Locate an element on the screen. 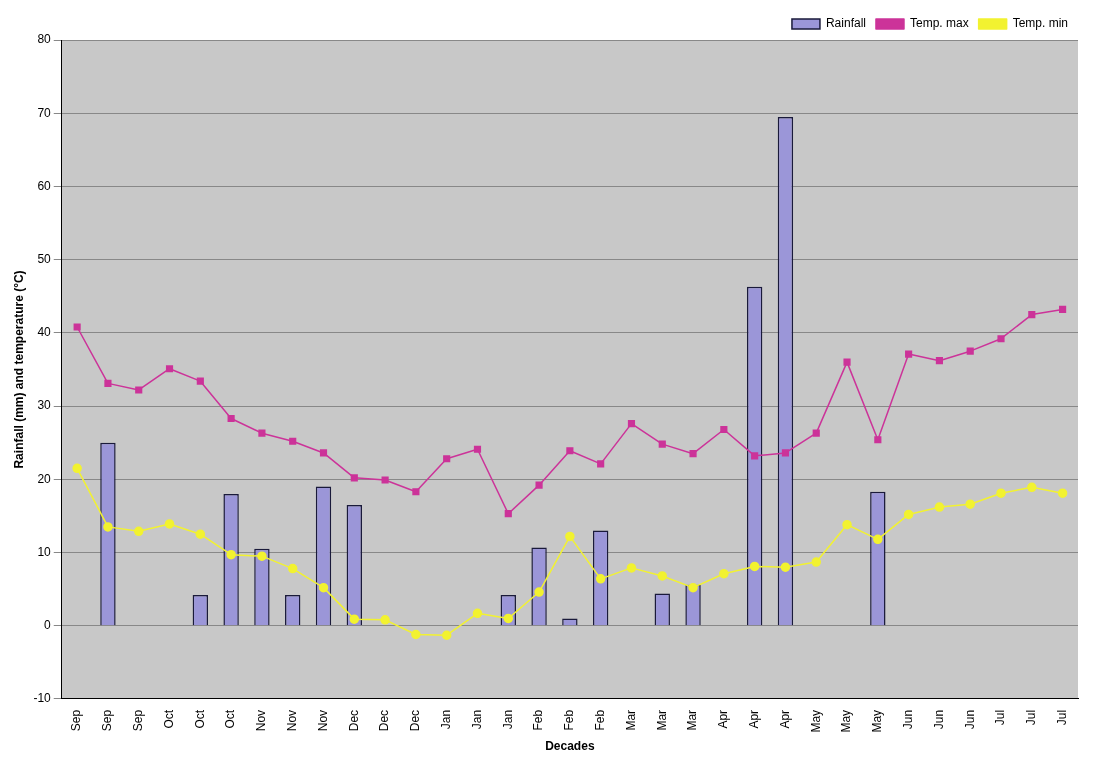 The width and height of the screenshot is (1097, 769). y-tick-label: 60 is located at coordinates (44, 185).